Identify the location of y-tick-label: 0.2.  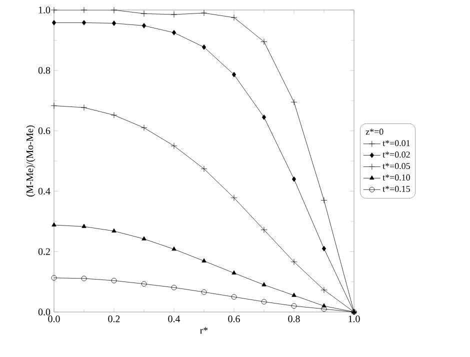
(44, 251).